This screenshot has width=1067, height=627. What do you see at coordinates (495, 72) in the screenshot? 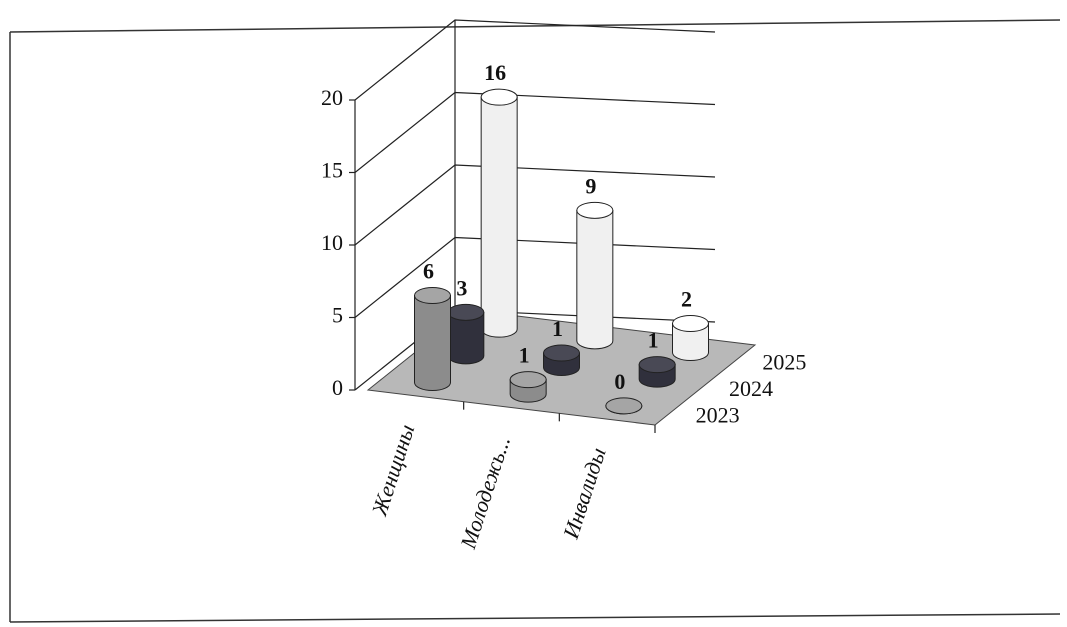
I see `data-label: 16` at bounding box center [495, 72].